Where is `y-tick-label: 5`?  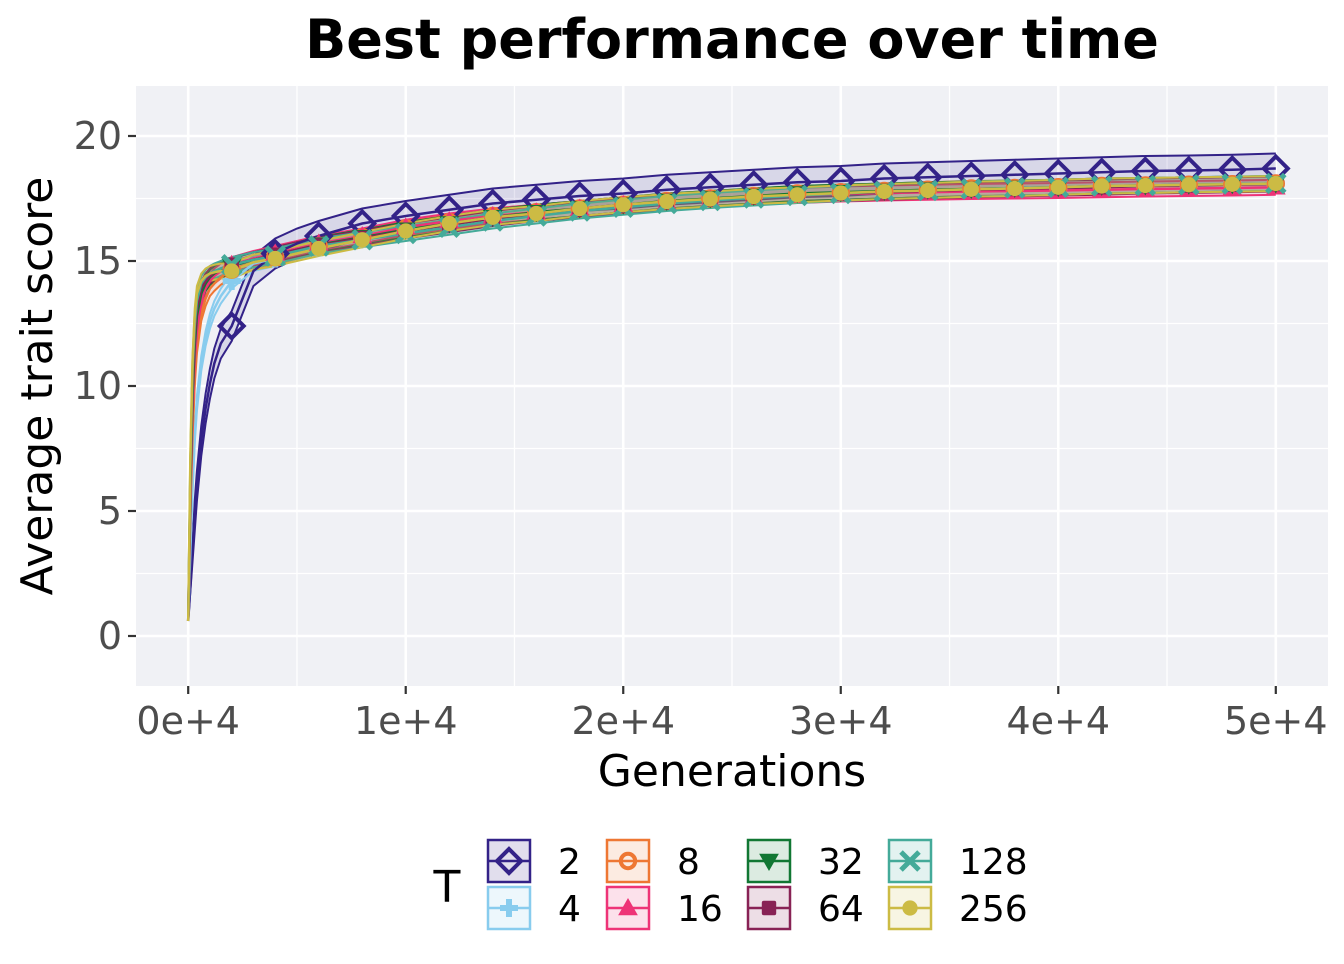 y-tick-label: 5 is located at coordinates (110, 511).